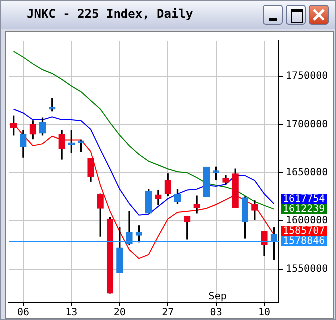 This screenshot has height=320, width=336. I want to click on annotation: Sep, so click(217, 297).